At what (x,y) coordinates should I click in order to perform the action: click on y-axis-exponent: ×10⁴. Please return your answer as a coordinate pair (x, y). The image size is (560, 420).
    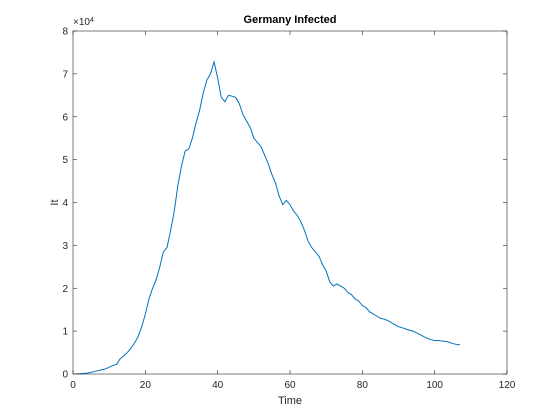
    Looking at the image, I should click on (83, 23).